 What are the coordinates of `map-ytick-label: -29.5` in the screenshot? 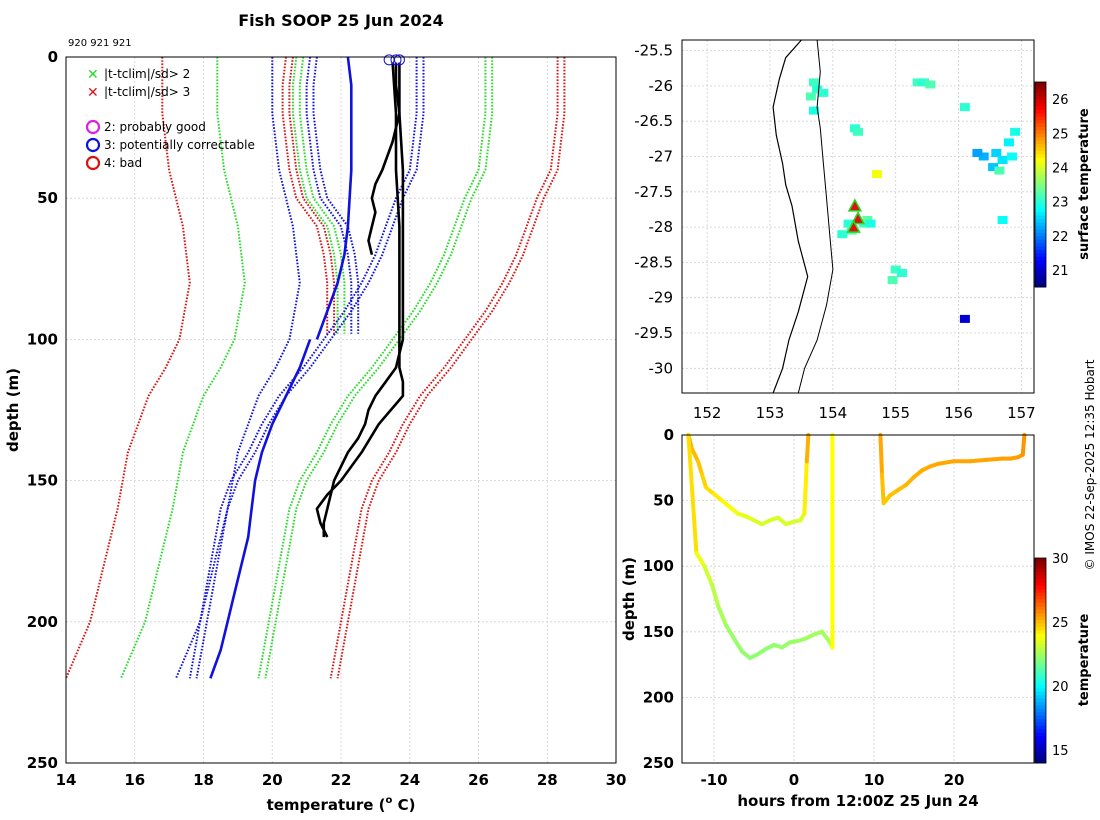 It's located at (653, 333).